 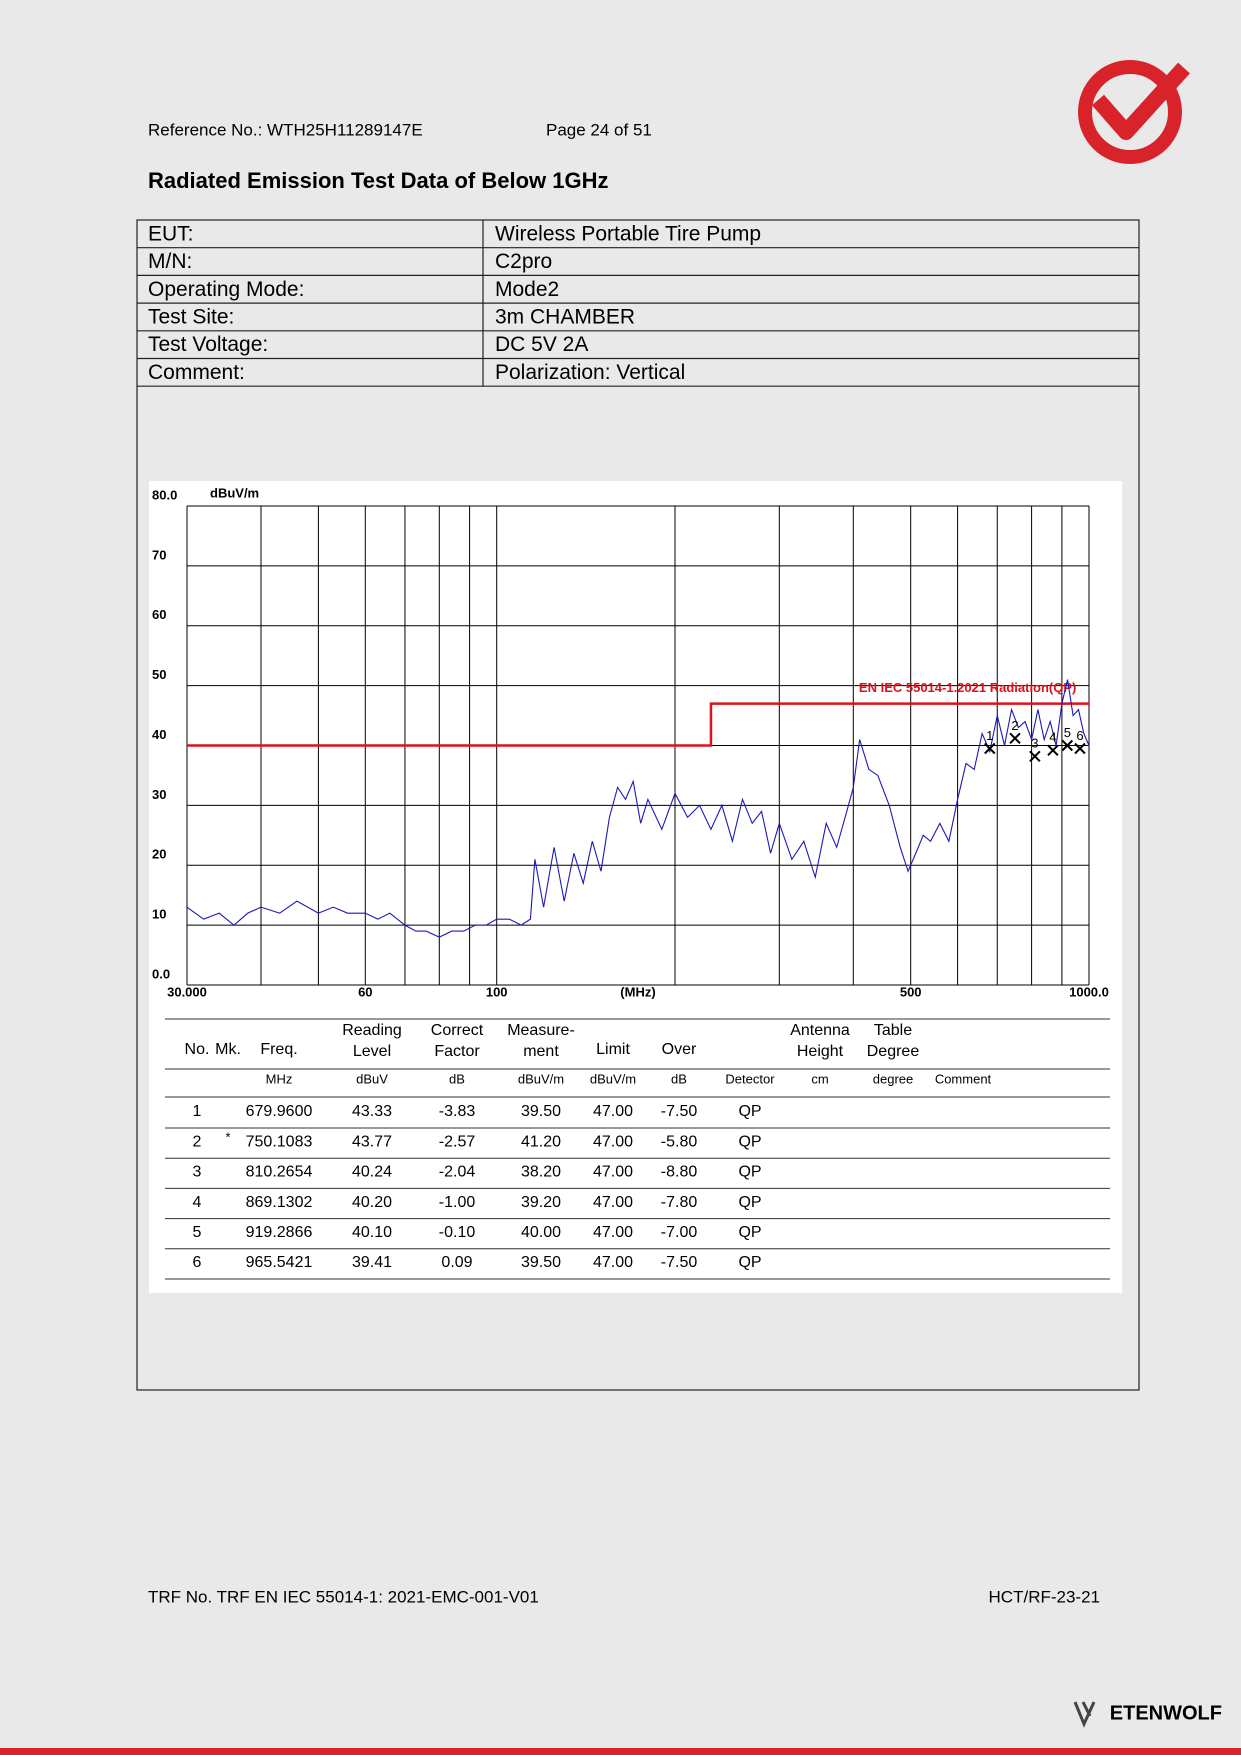 What do you see at coordinates (159, 854) in the screenshot?
I see `y-tick-label: 20` at bounding box center [159, 854].